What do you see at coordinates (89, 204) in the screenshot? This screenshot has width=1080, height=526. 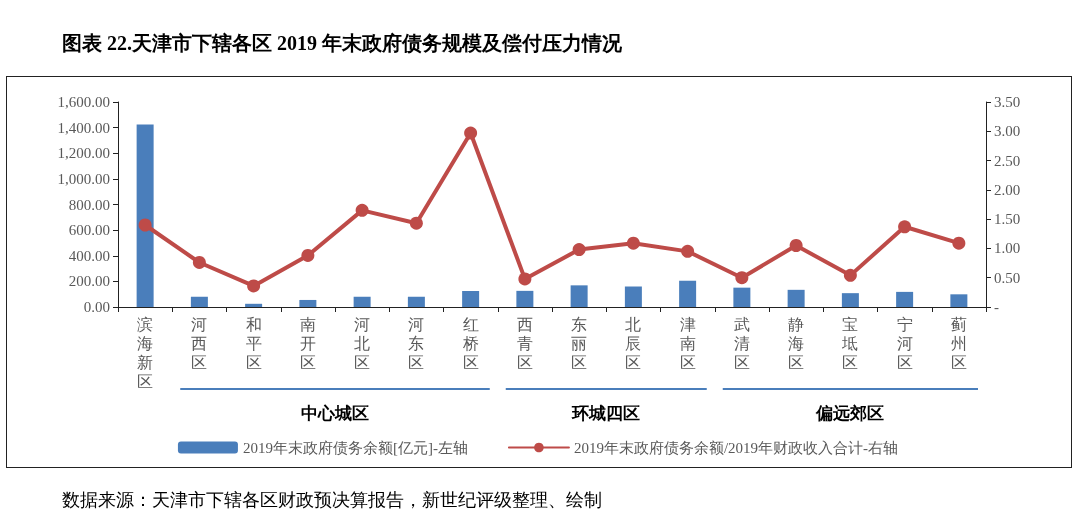 I see `y-tick-label: 800.00` at bounding box center [89, 204].